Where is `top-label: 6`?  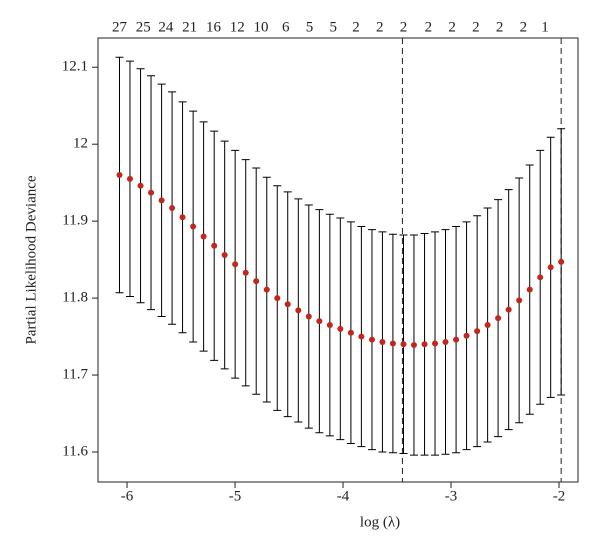 top-label: 6 is located at coordinates (286, 27).